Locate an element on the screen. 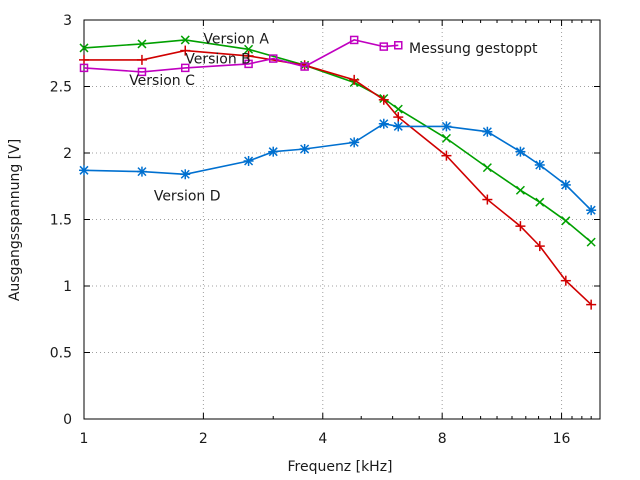 This screenshot has width=640, height=480. y-tick-label: 1 is located at coordinates (67, 287).